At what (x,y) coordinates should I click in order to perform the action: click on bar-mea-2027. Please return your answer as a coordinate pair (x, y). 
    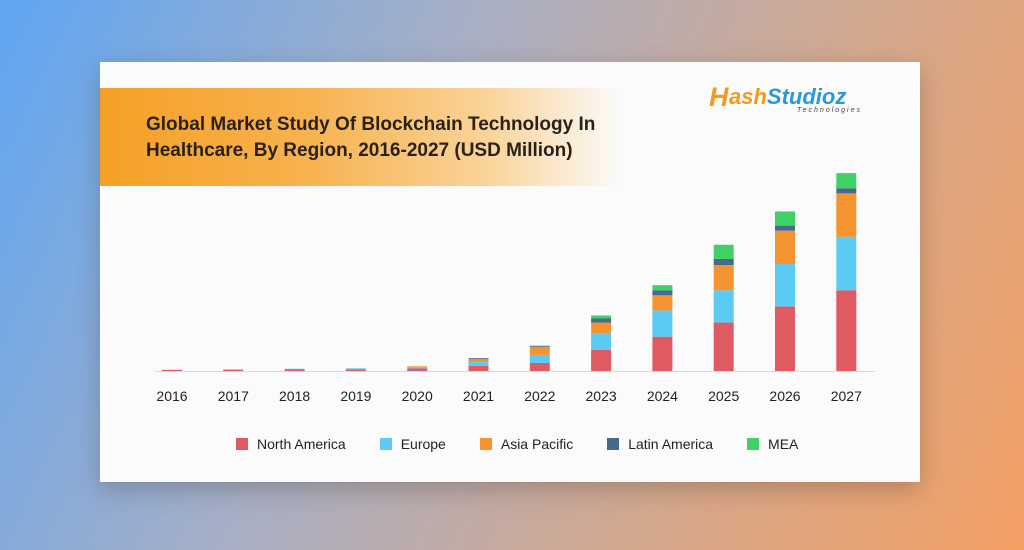
    Looking at the image, I should click on (846, 181).